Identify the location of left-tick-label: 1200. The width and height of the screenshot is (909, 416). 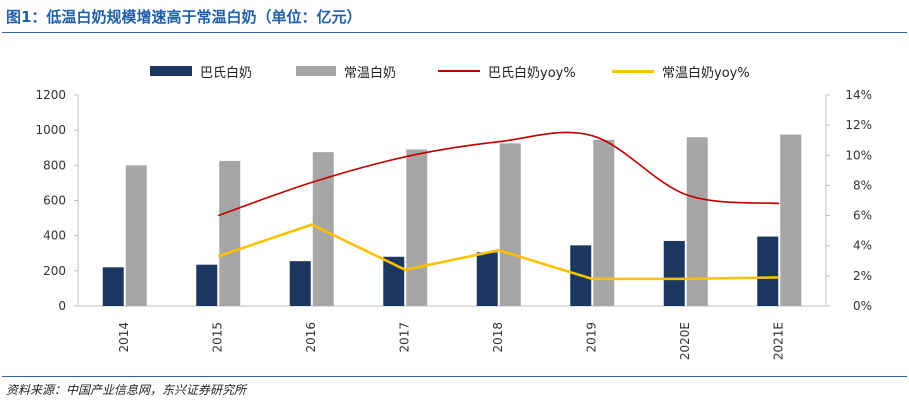
(50, 95).